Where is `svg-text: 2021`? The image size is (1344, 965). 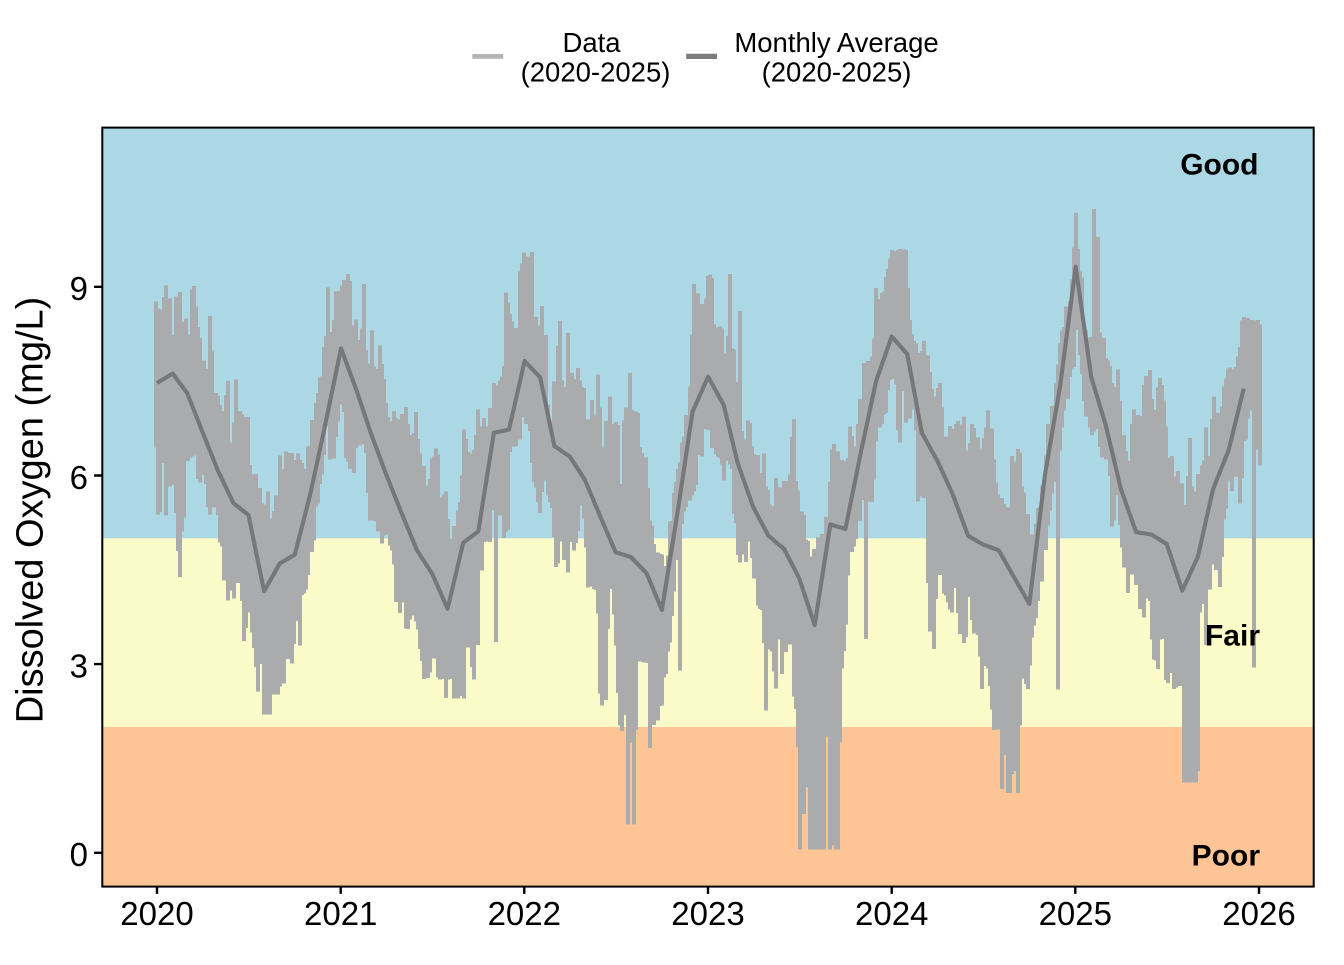 svg-text: 2021 is located at coordinates (340, 913).